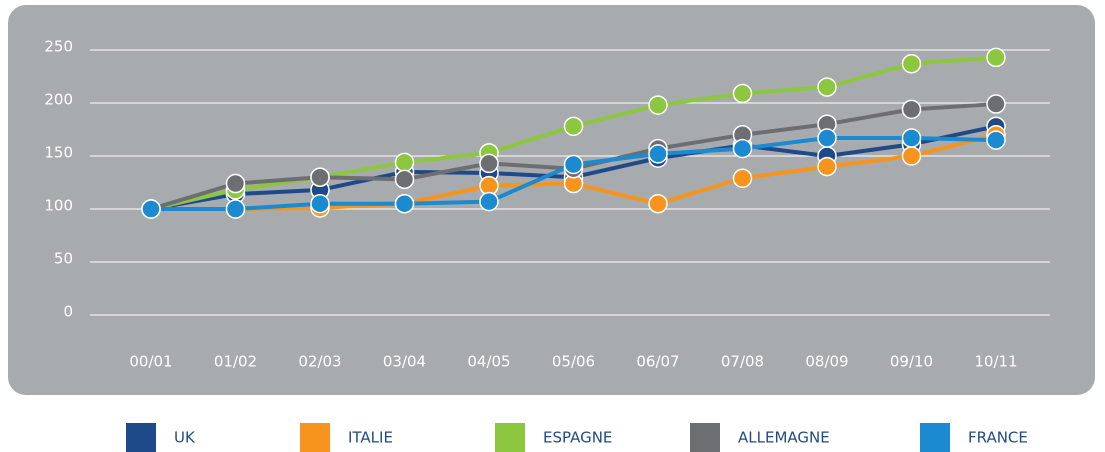  What do you see at coordinates (58, 47) in the screenshot?
I see `y-tick-label: 250` at bounding box center [58, 47].